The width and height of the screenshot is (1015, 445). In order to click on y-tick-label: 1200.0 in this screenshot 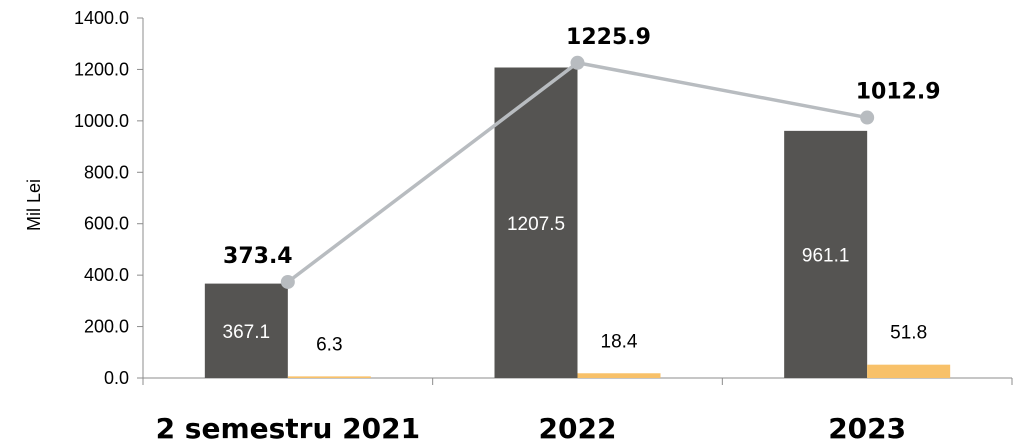, I will do `click(101, 69)`.